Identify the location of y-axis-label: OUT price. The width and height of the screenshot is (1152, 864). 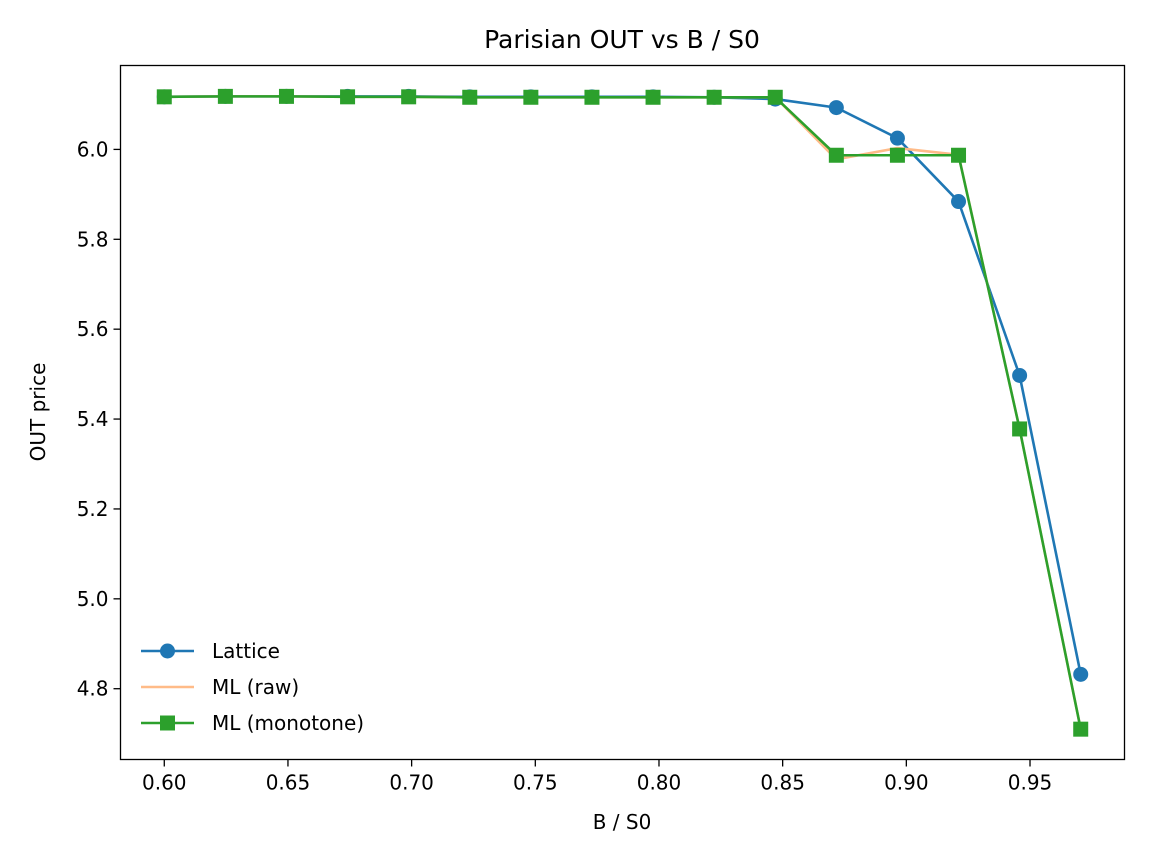
(38, 412).